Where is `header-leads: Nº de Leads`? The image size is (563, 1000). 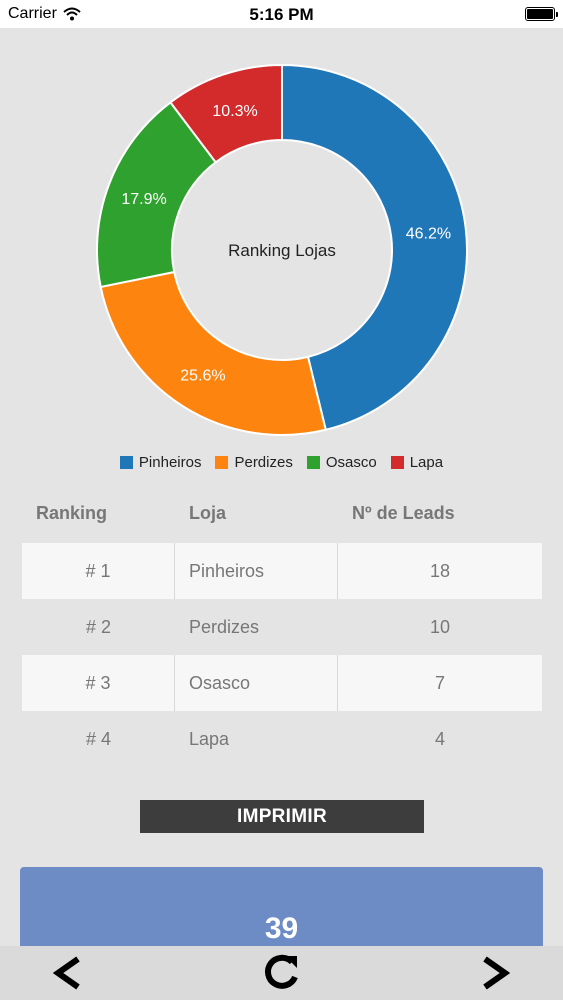
header-leads: Nº de Leads is located at coordinates (403, 513).